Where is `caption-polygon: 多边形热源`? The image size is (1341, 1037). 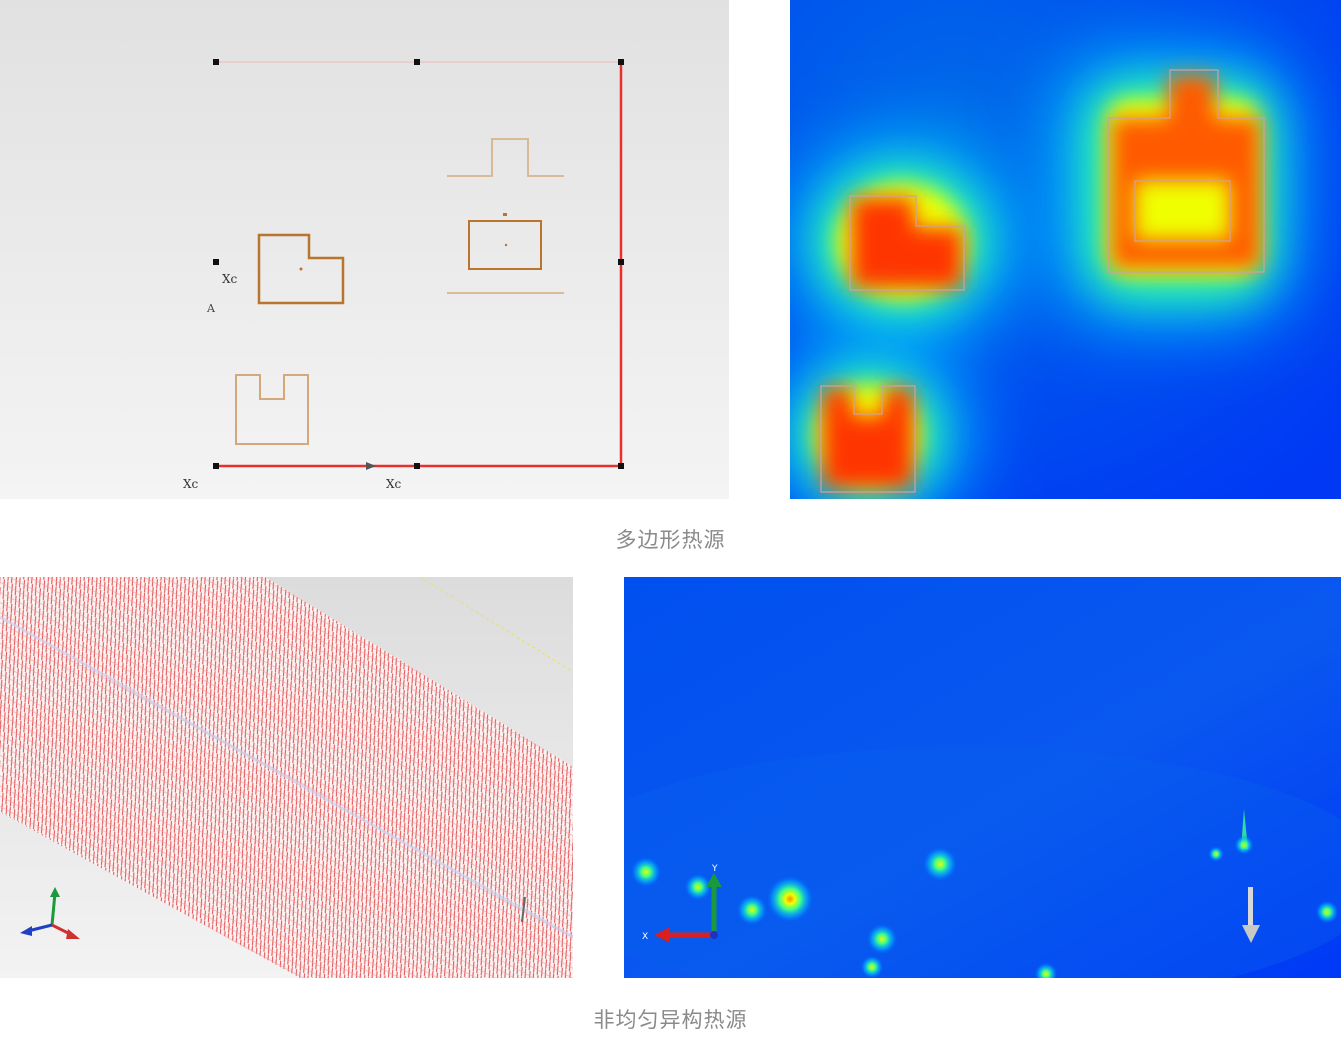 caption-polygon: 多边形热源 is located at coordinates (670, 540).